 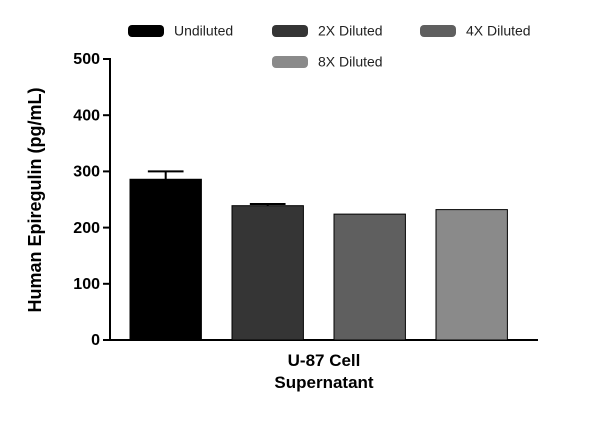 What do you see at coordinates (165, 175) in the screenshot?
I see `error-bar` at bounding box center [165, 175].